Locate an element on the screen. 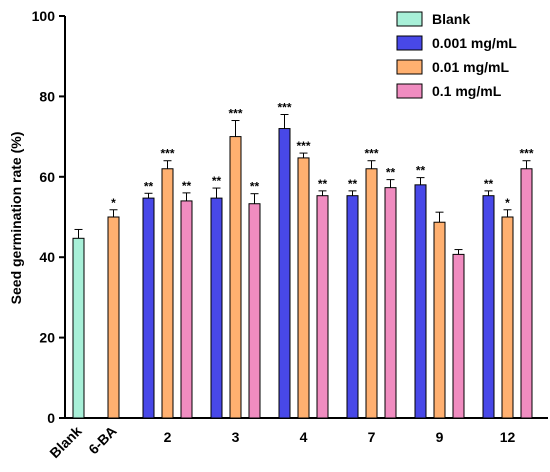  y-tick-label: 100 is located at coordinates (44, 16).